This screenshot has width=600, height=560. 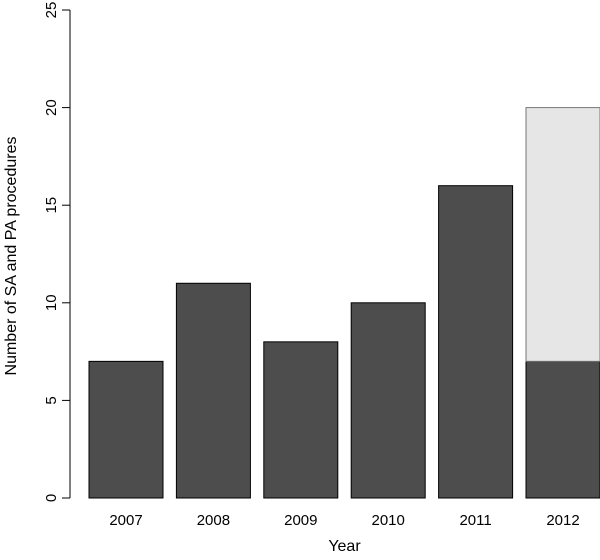 I want to click on y-tick-label: 10, so click(x=51, y=302).